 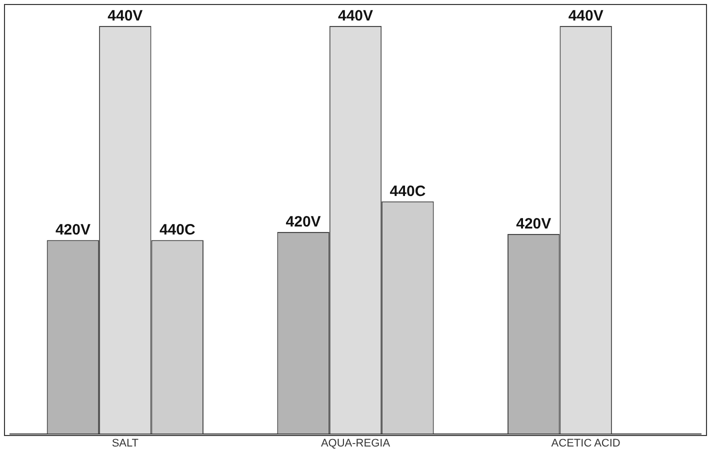 I want to click on series-label: 420V, so click(x=72, y=230).